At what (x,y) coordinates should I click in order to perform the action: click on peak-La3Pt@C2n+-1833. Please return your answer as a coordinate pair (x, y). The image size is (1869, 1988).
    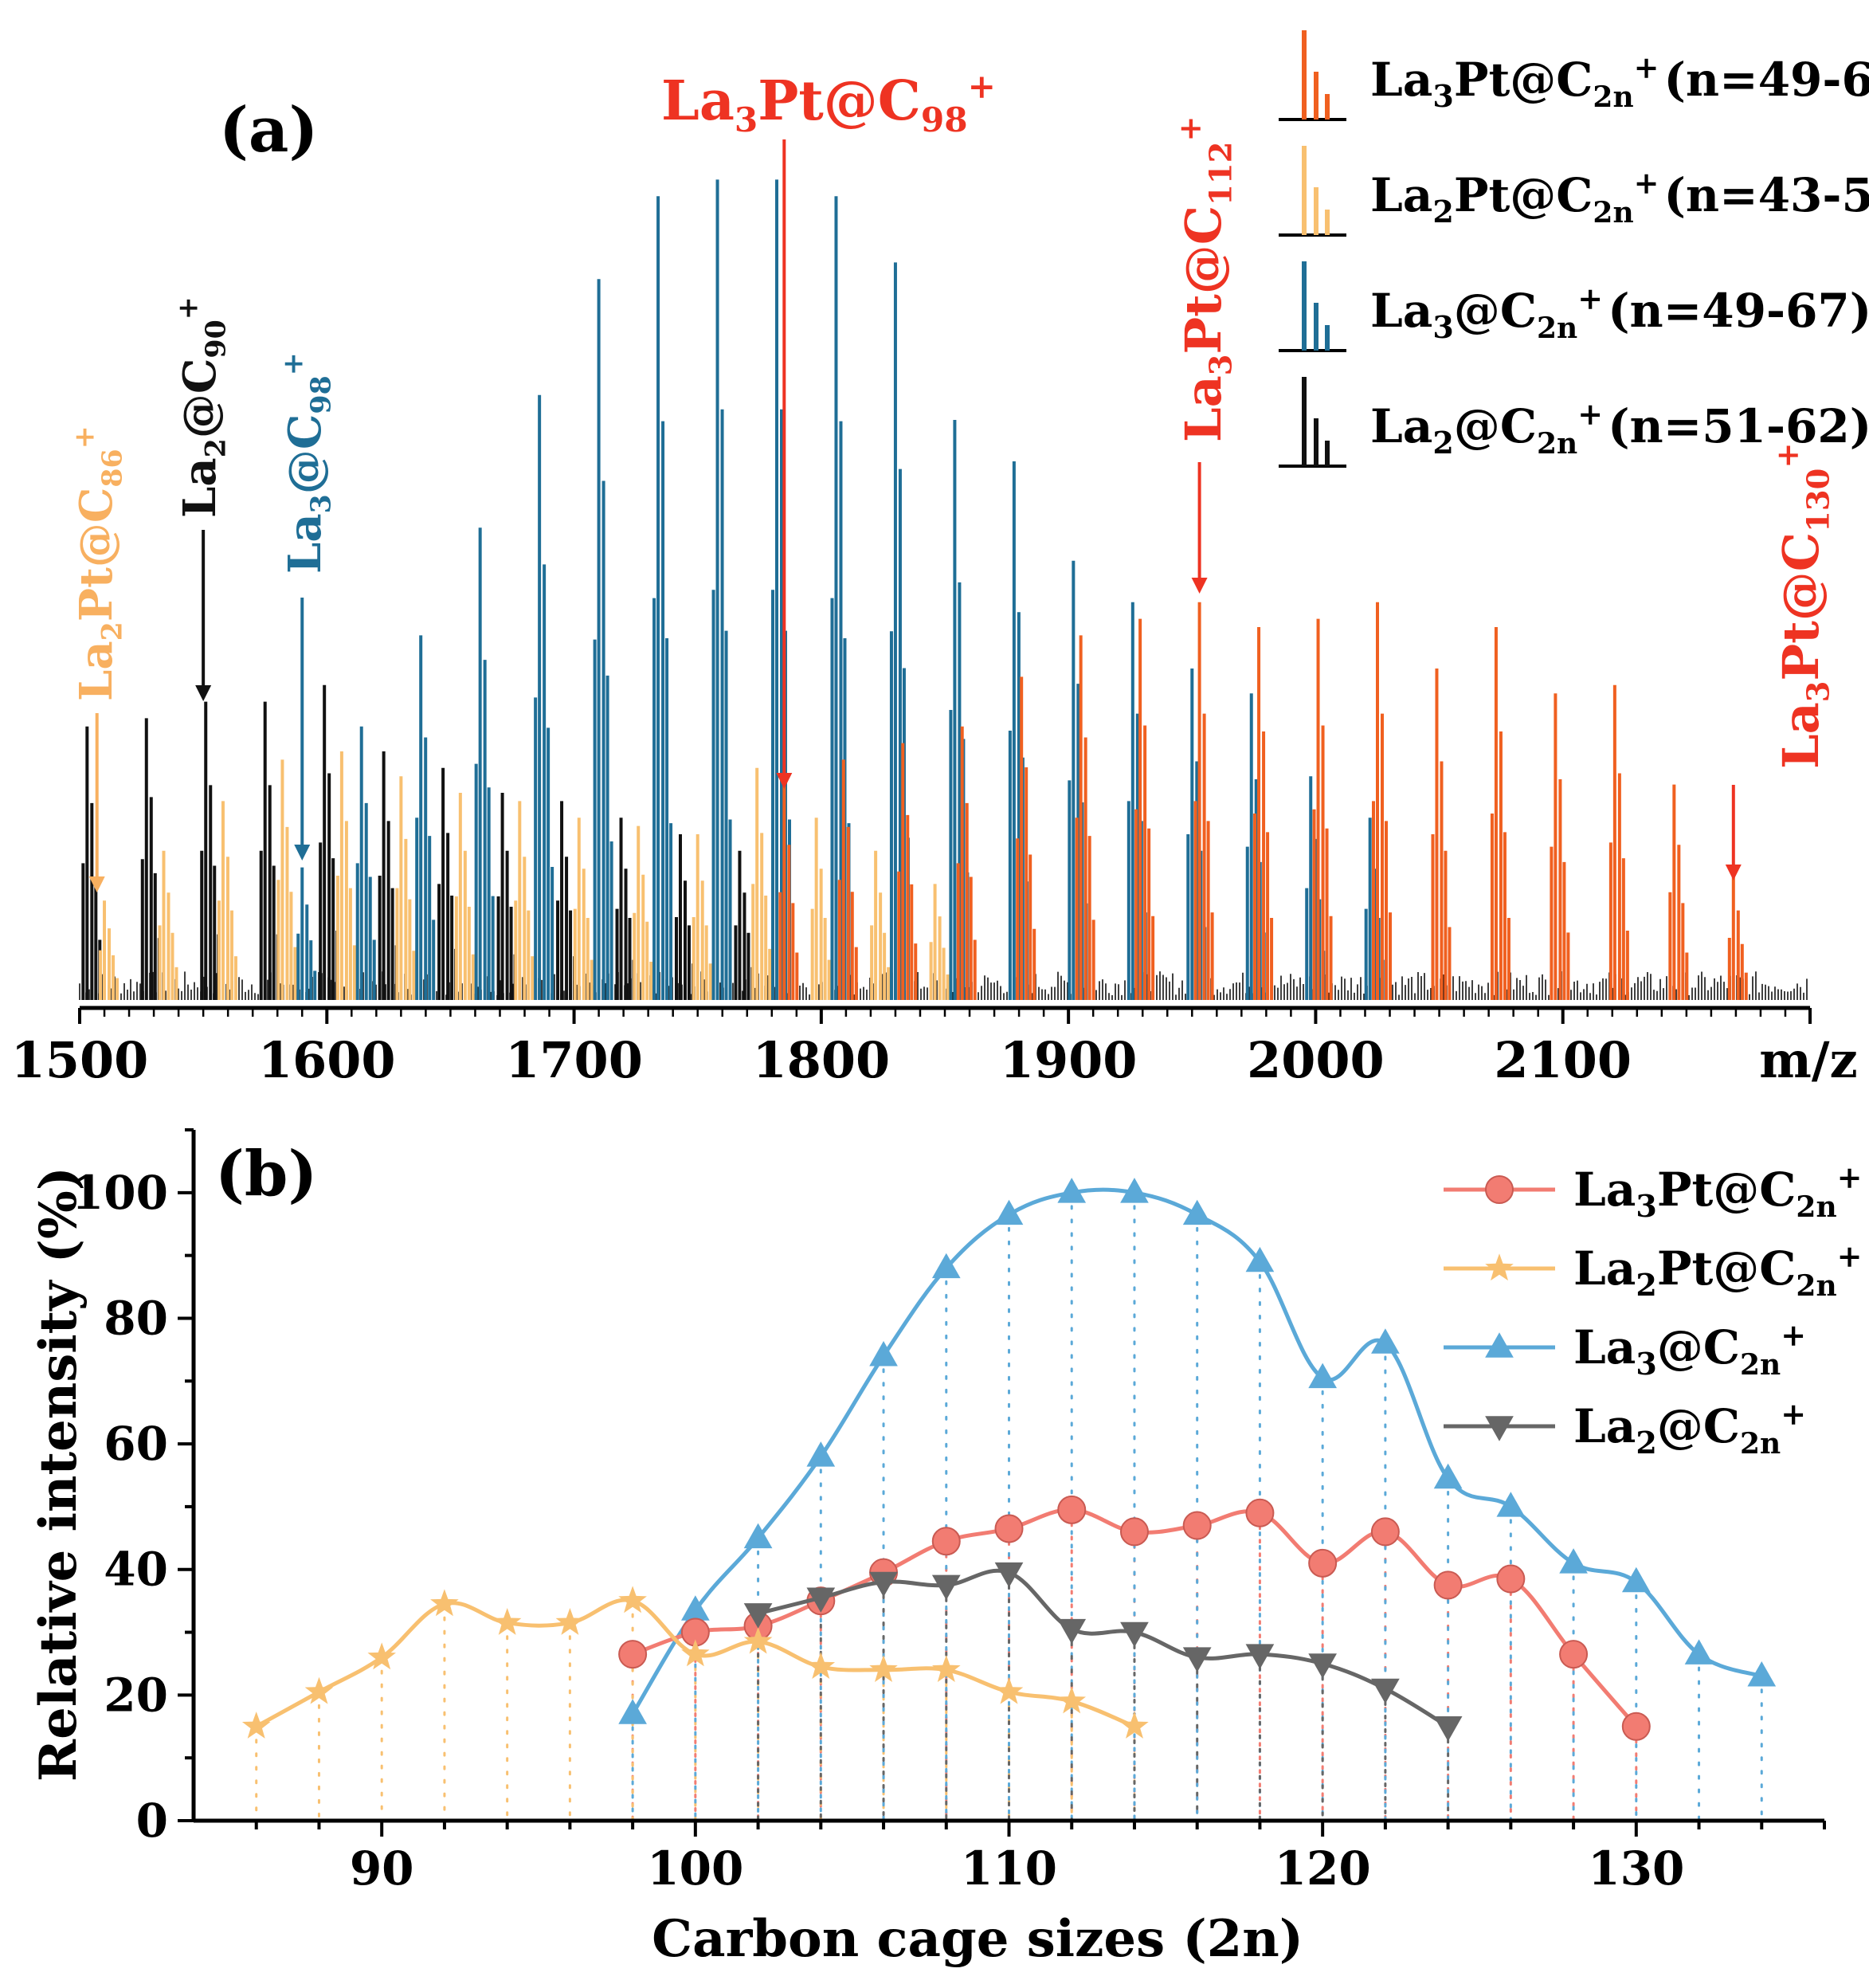
    Looking at the image, I should click on (907, 871).